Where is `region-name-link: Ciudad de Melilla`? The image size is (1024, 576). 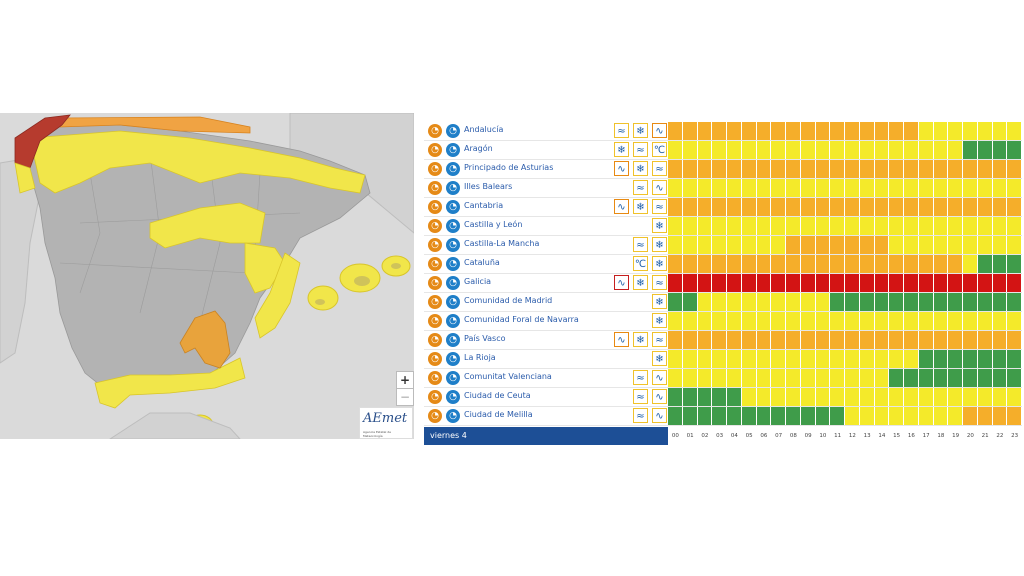 region-name-link: Ciudad de Melilla is located at coordinates (498, 414).